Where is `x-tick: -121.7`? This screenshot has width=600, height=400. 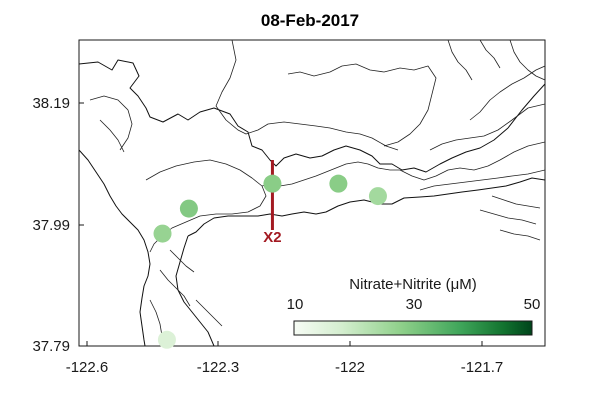 x-tick: -121.7 is located at coordinates (482, 358).